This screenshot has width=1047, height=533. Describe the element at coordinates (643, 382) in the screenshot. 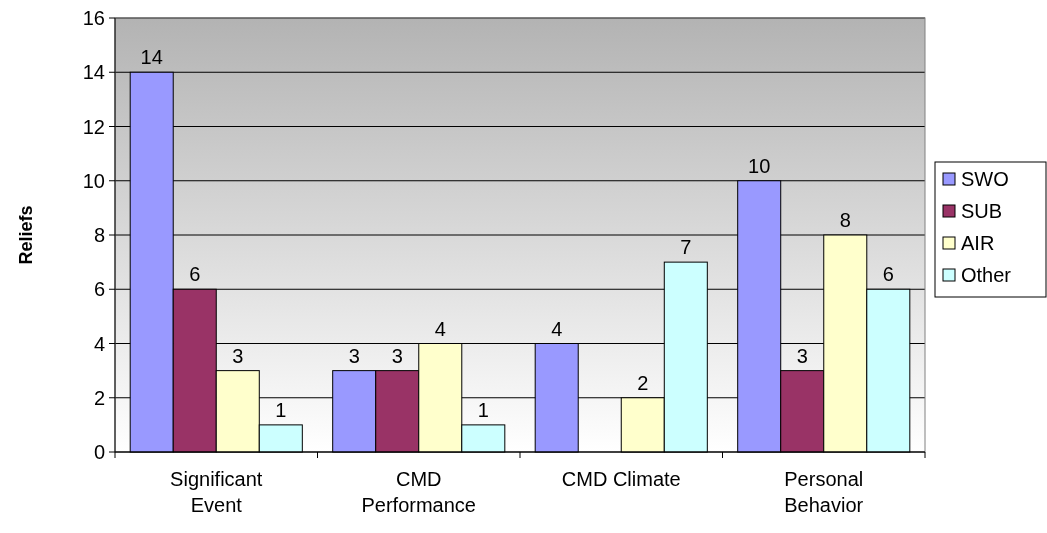

I see `data-label: 2` at that location.